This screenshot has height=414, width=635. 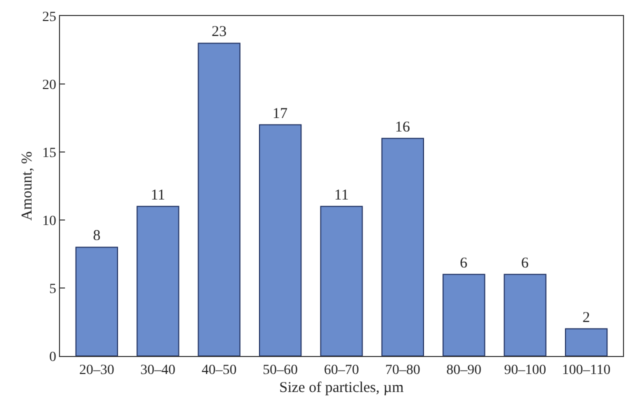 What do you see at coordinates (402, 370) in the screenshot?
I see `x-tick-label: 70–80` at bounding box center [402, 370].